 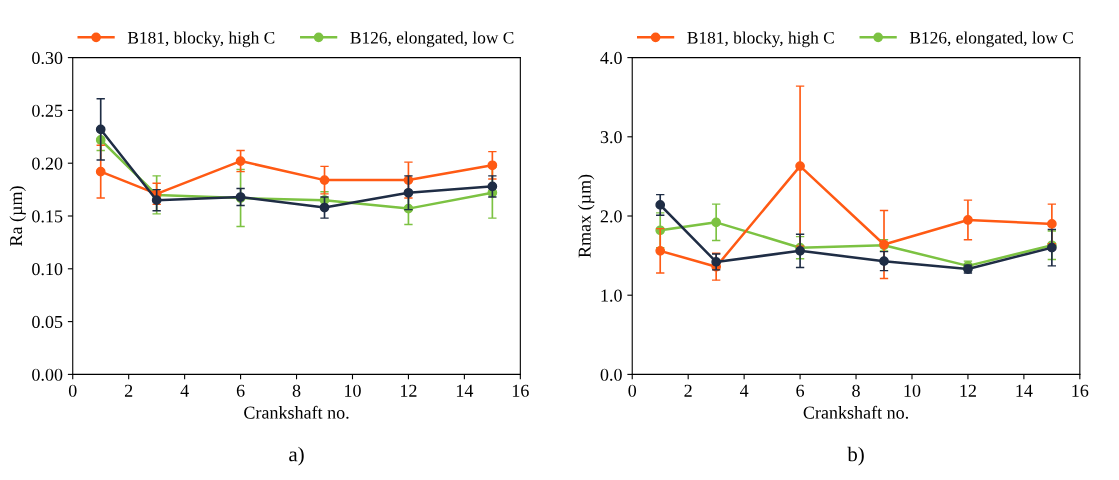 I want to click on text: a), so click(x=296, y=456).